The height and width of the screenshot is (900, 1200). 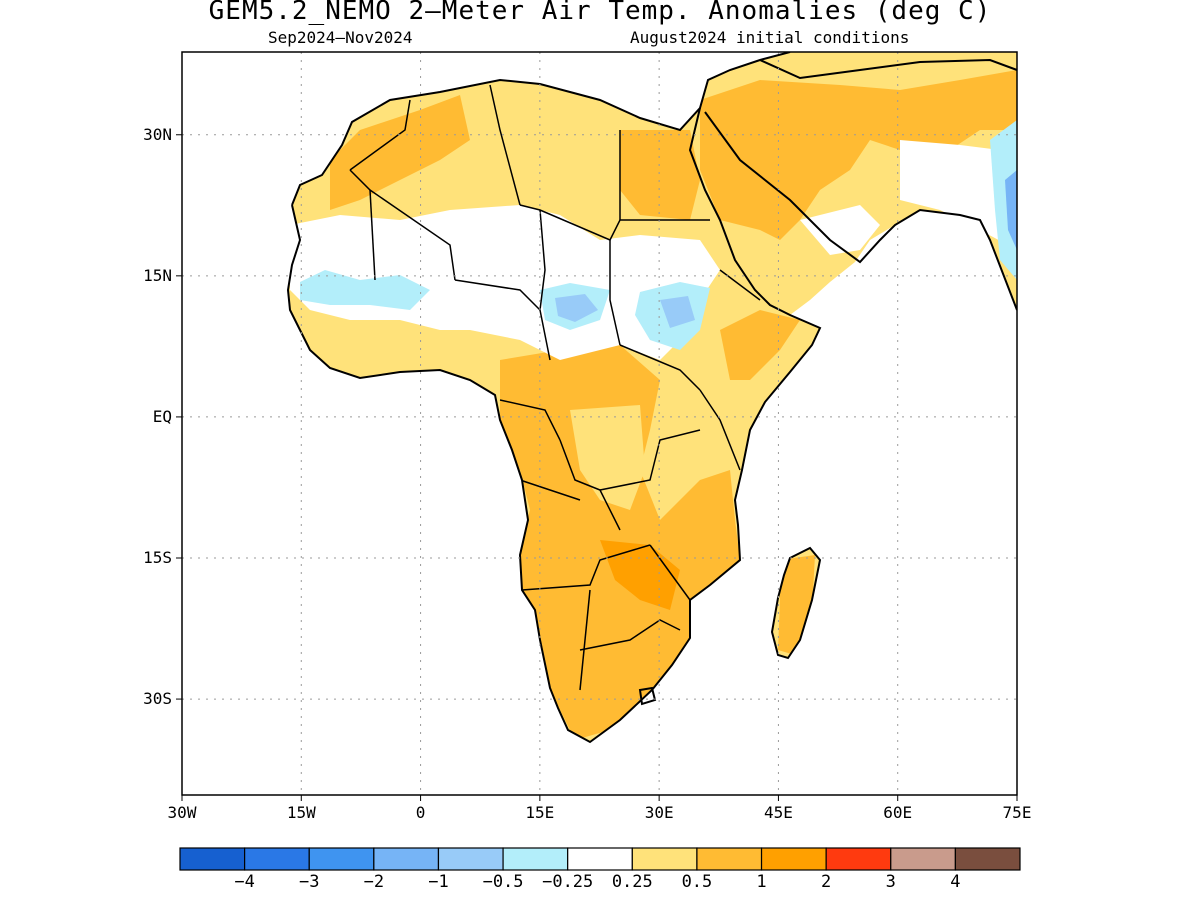 I want to click on colorbar-label: −0.25, so click(x=568, y=882).